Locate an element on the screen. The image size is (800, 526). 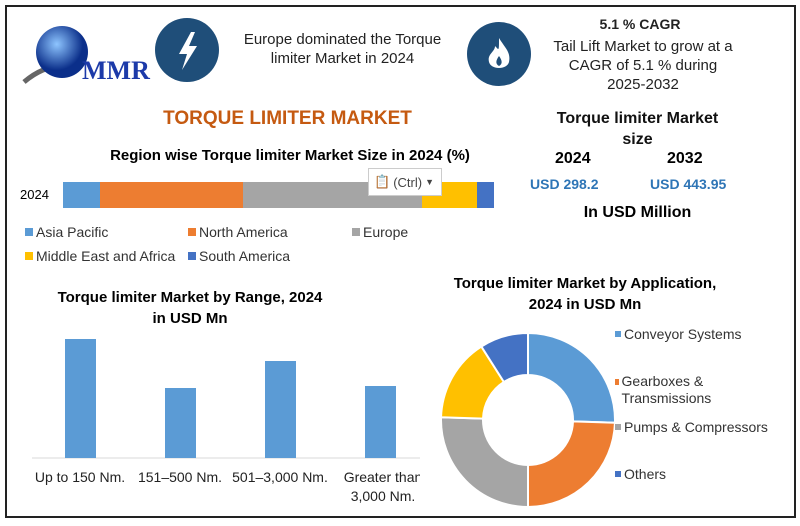
year-2032: 2032 is located at coordinates (685, 158).